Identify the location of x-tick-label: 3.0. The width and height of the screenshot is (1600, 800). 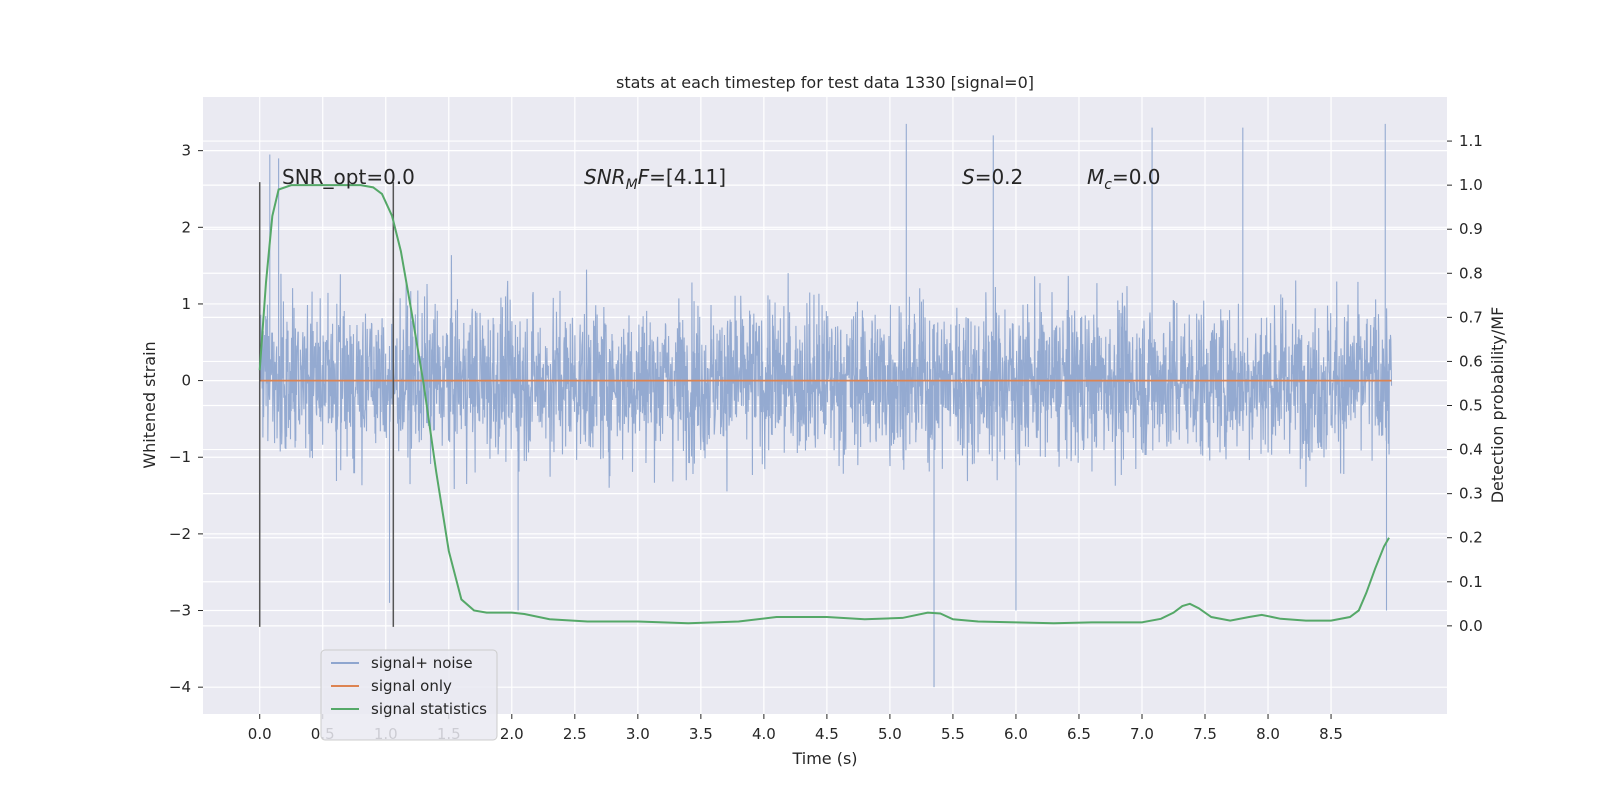
(638, 734).